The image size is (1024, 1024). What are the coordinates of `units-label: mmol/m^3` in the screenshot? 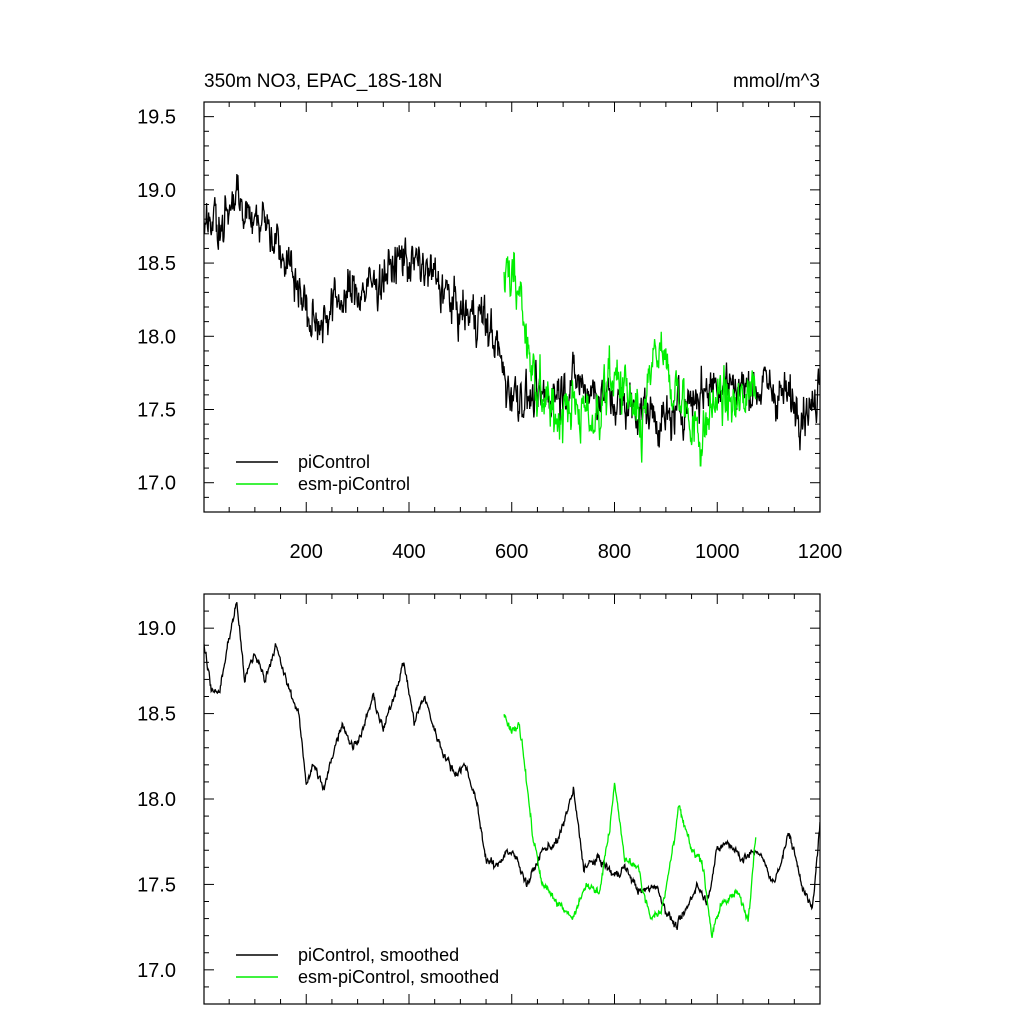 It's located at (776, 81).